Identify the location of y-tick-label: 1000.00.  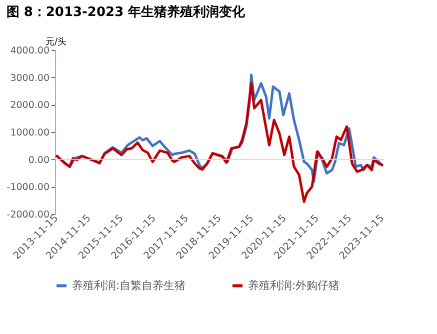
(30, 133).